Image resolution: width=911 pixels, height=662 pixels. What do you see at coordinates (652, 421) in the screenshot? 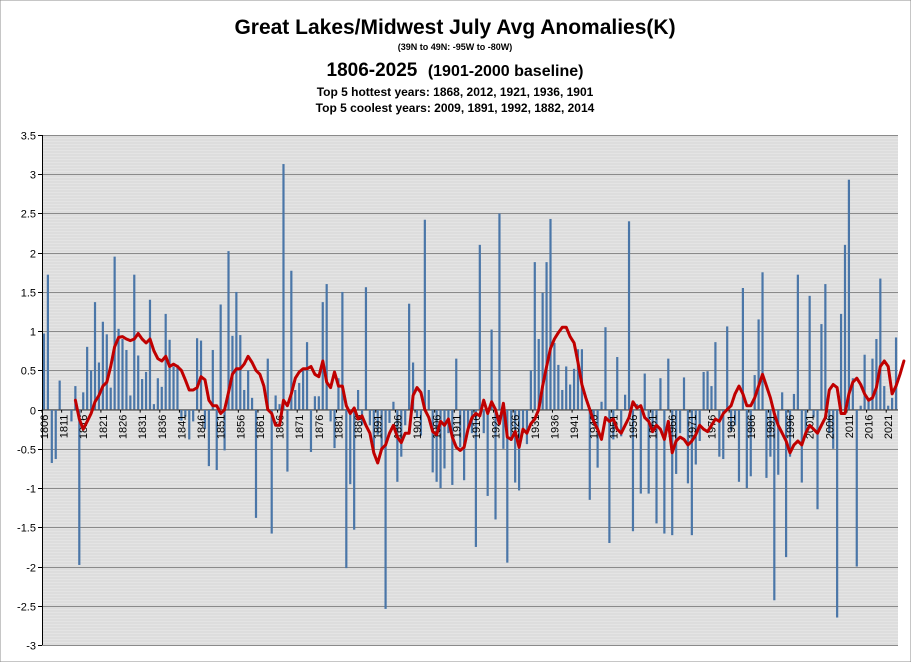
I see `bar-1961` at bounding box center [652, 421].